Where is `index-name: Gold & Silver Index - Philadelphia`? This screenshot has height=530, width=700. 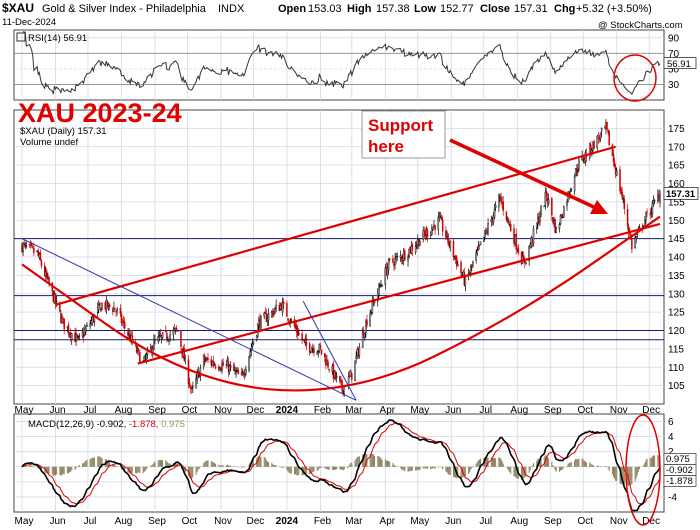 index-name: Gold & Silver Index - Philadelphia is located at coordinates (124, 9).